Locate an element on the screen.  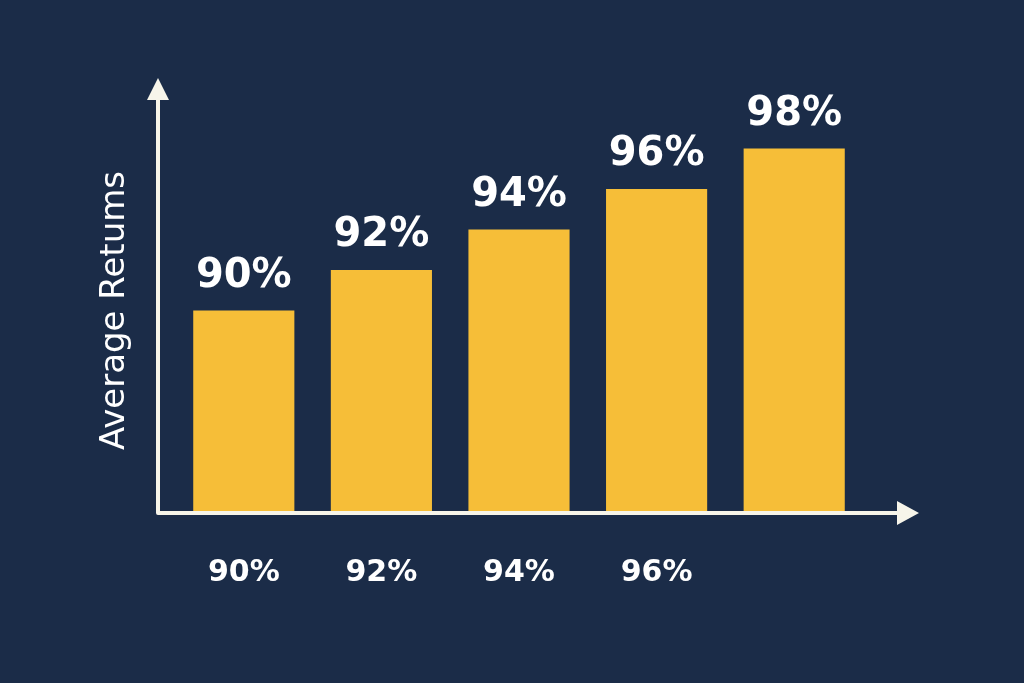
y-axis-title: Average Retums is located at coordinates (112, 310).